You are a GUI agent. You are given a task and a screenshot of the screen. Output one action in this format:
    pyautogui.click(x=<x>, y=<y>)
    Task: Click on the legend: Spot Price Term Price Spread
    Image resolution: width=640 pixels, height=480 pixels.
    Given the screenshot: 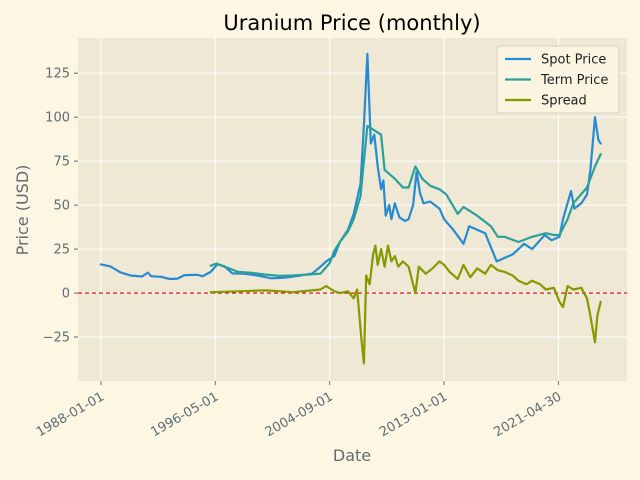 What is the action you would take?
    pyautogui.click(x=558, y=79)
    